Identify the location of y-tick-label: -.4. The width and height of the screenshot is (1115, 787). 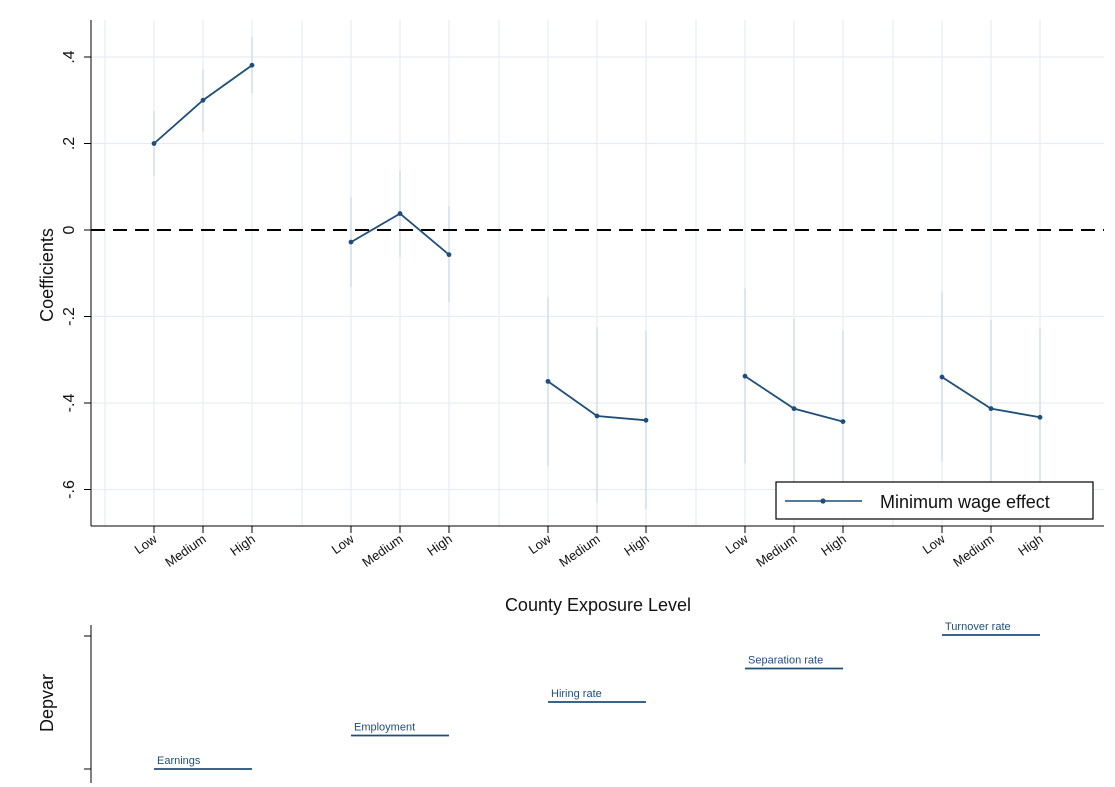
(69, 403).